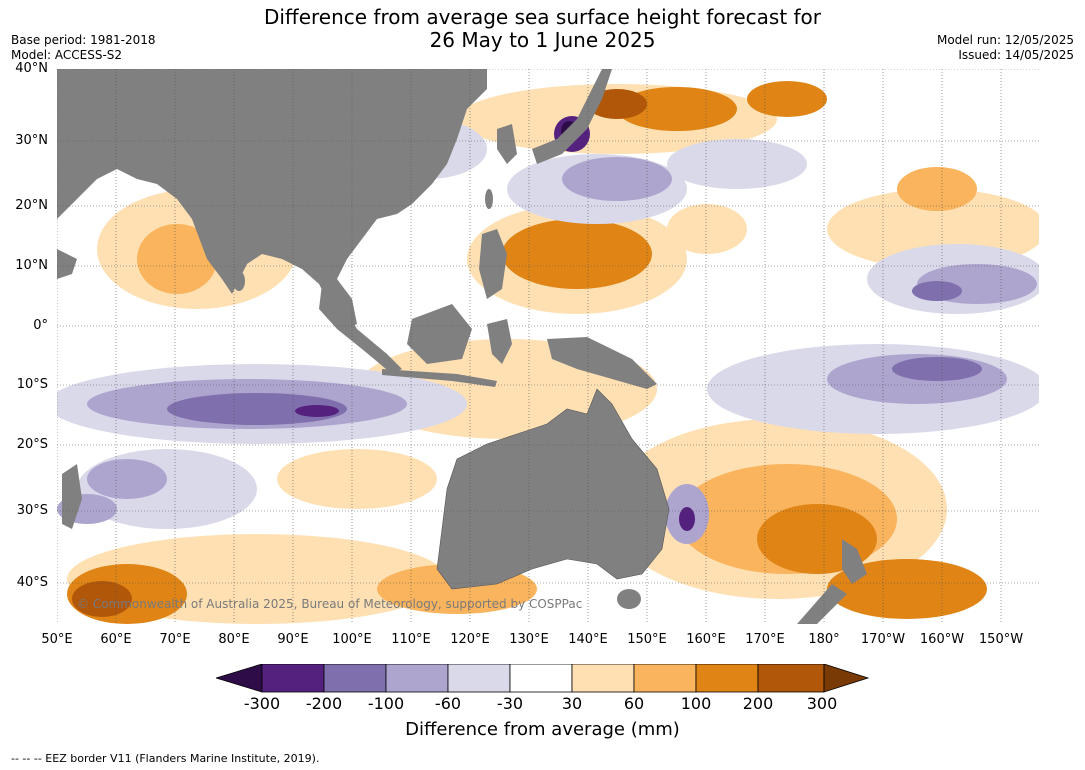 The height and width of the screenshot is (770, 1085). I want to click on lat-label: 30°S, so click(32, 510).